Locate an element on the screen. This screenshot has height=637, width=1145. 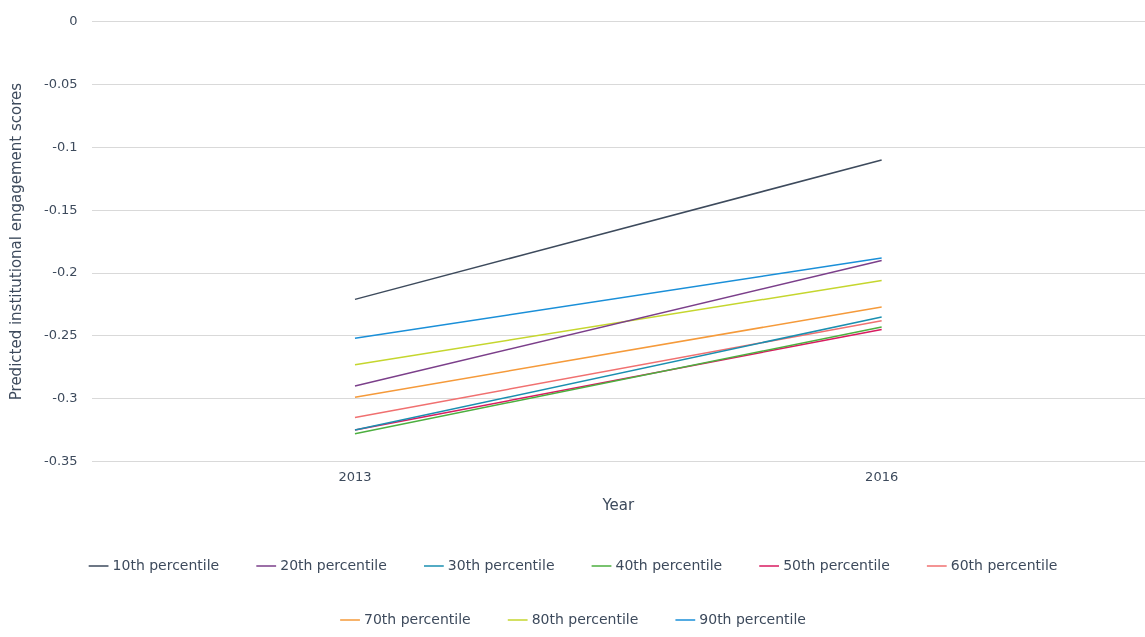
y-tick-label: -0.15 is located at coordinates (61, 209).